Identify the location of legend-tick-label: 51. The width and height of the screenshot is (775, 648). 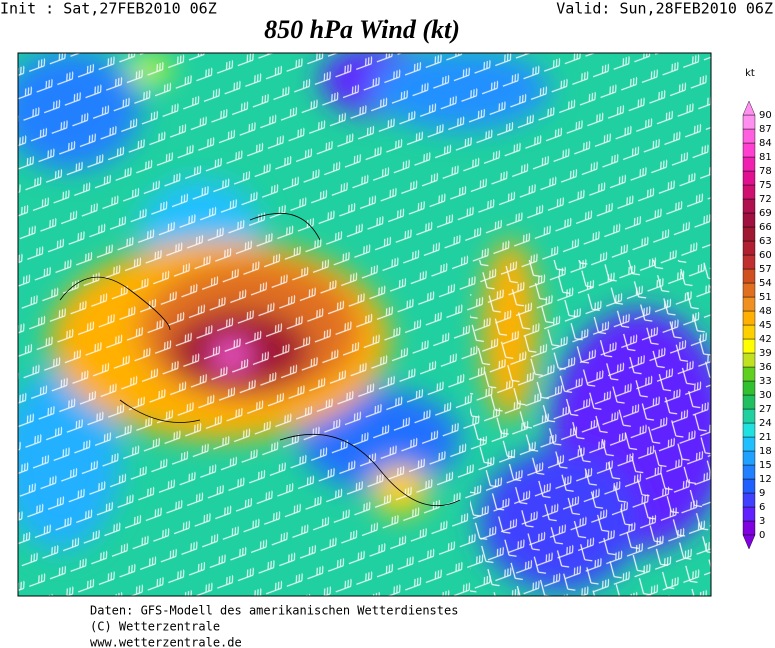
(765, 297).